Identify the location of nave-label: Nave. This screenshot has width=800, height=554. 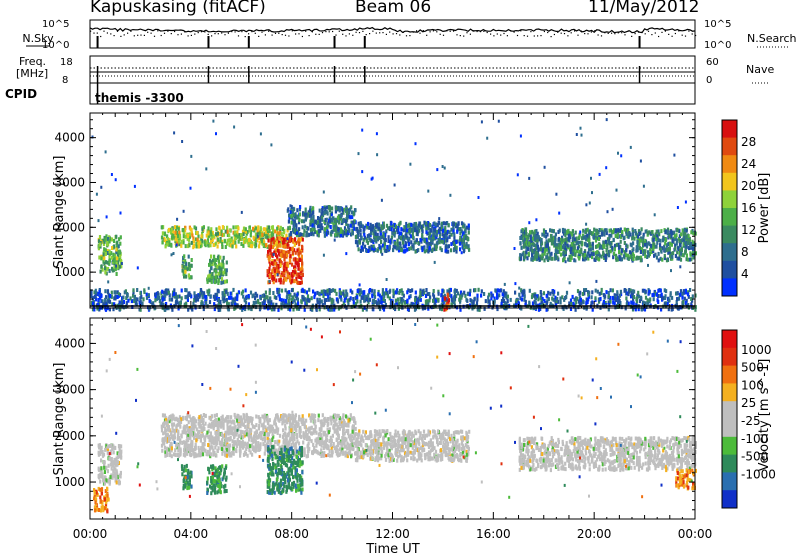
(760, 69).